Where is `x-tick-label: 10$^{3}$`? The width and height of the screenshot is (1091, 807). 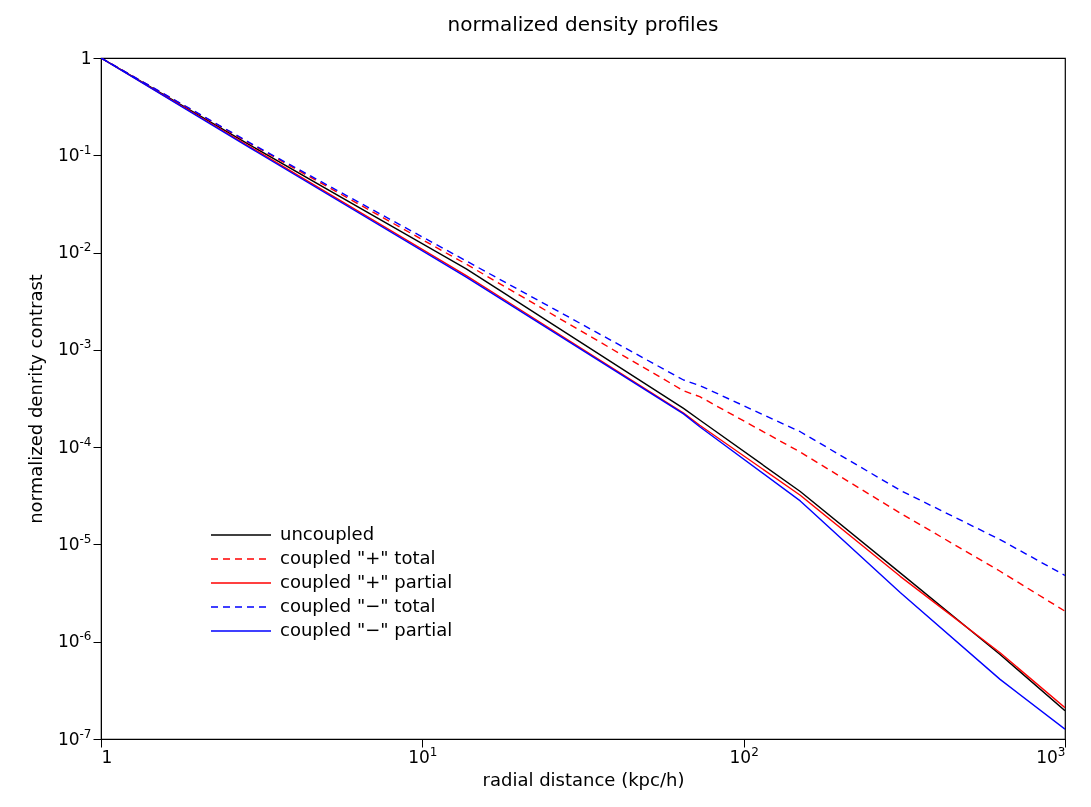 x-tick-label: 10$^{3}$ is located at coordinates (1051, 755).